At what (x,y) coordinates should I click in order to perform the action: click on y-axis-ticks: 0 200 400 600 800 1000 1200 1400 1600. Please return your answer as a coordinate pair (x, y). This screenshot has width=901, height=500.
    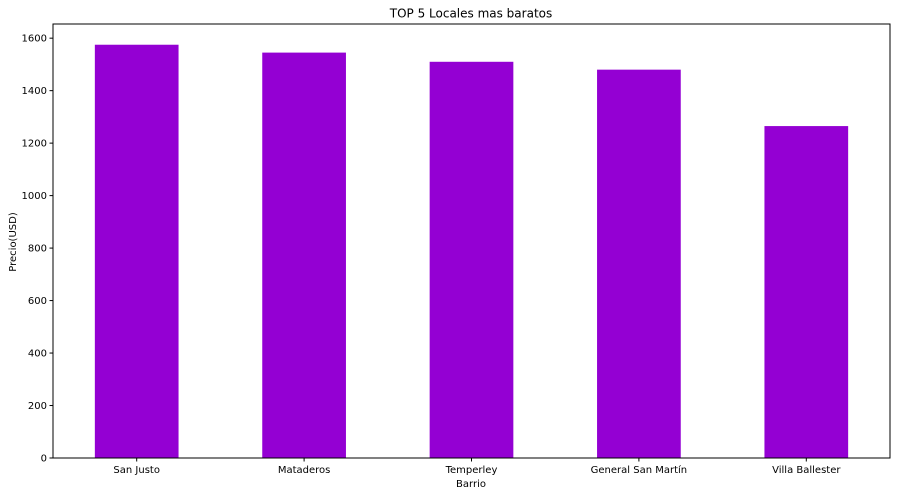
    Looking at the image, I should click on (37, 249).